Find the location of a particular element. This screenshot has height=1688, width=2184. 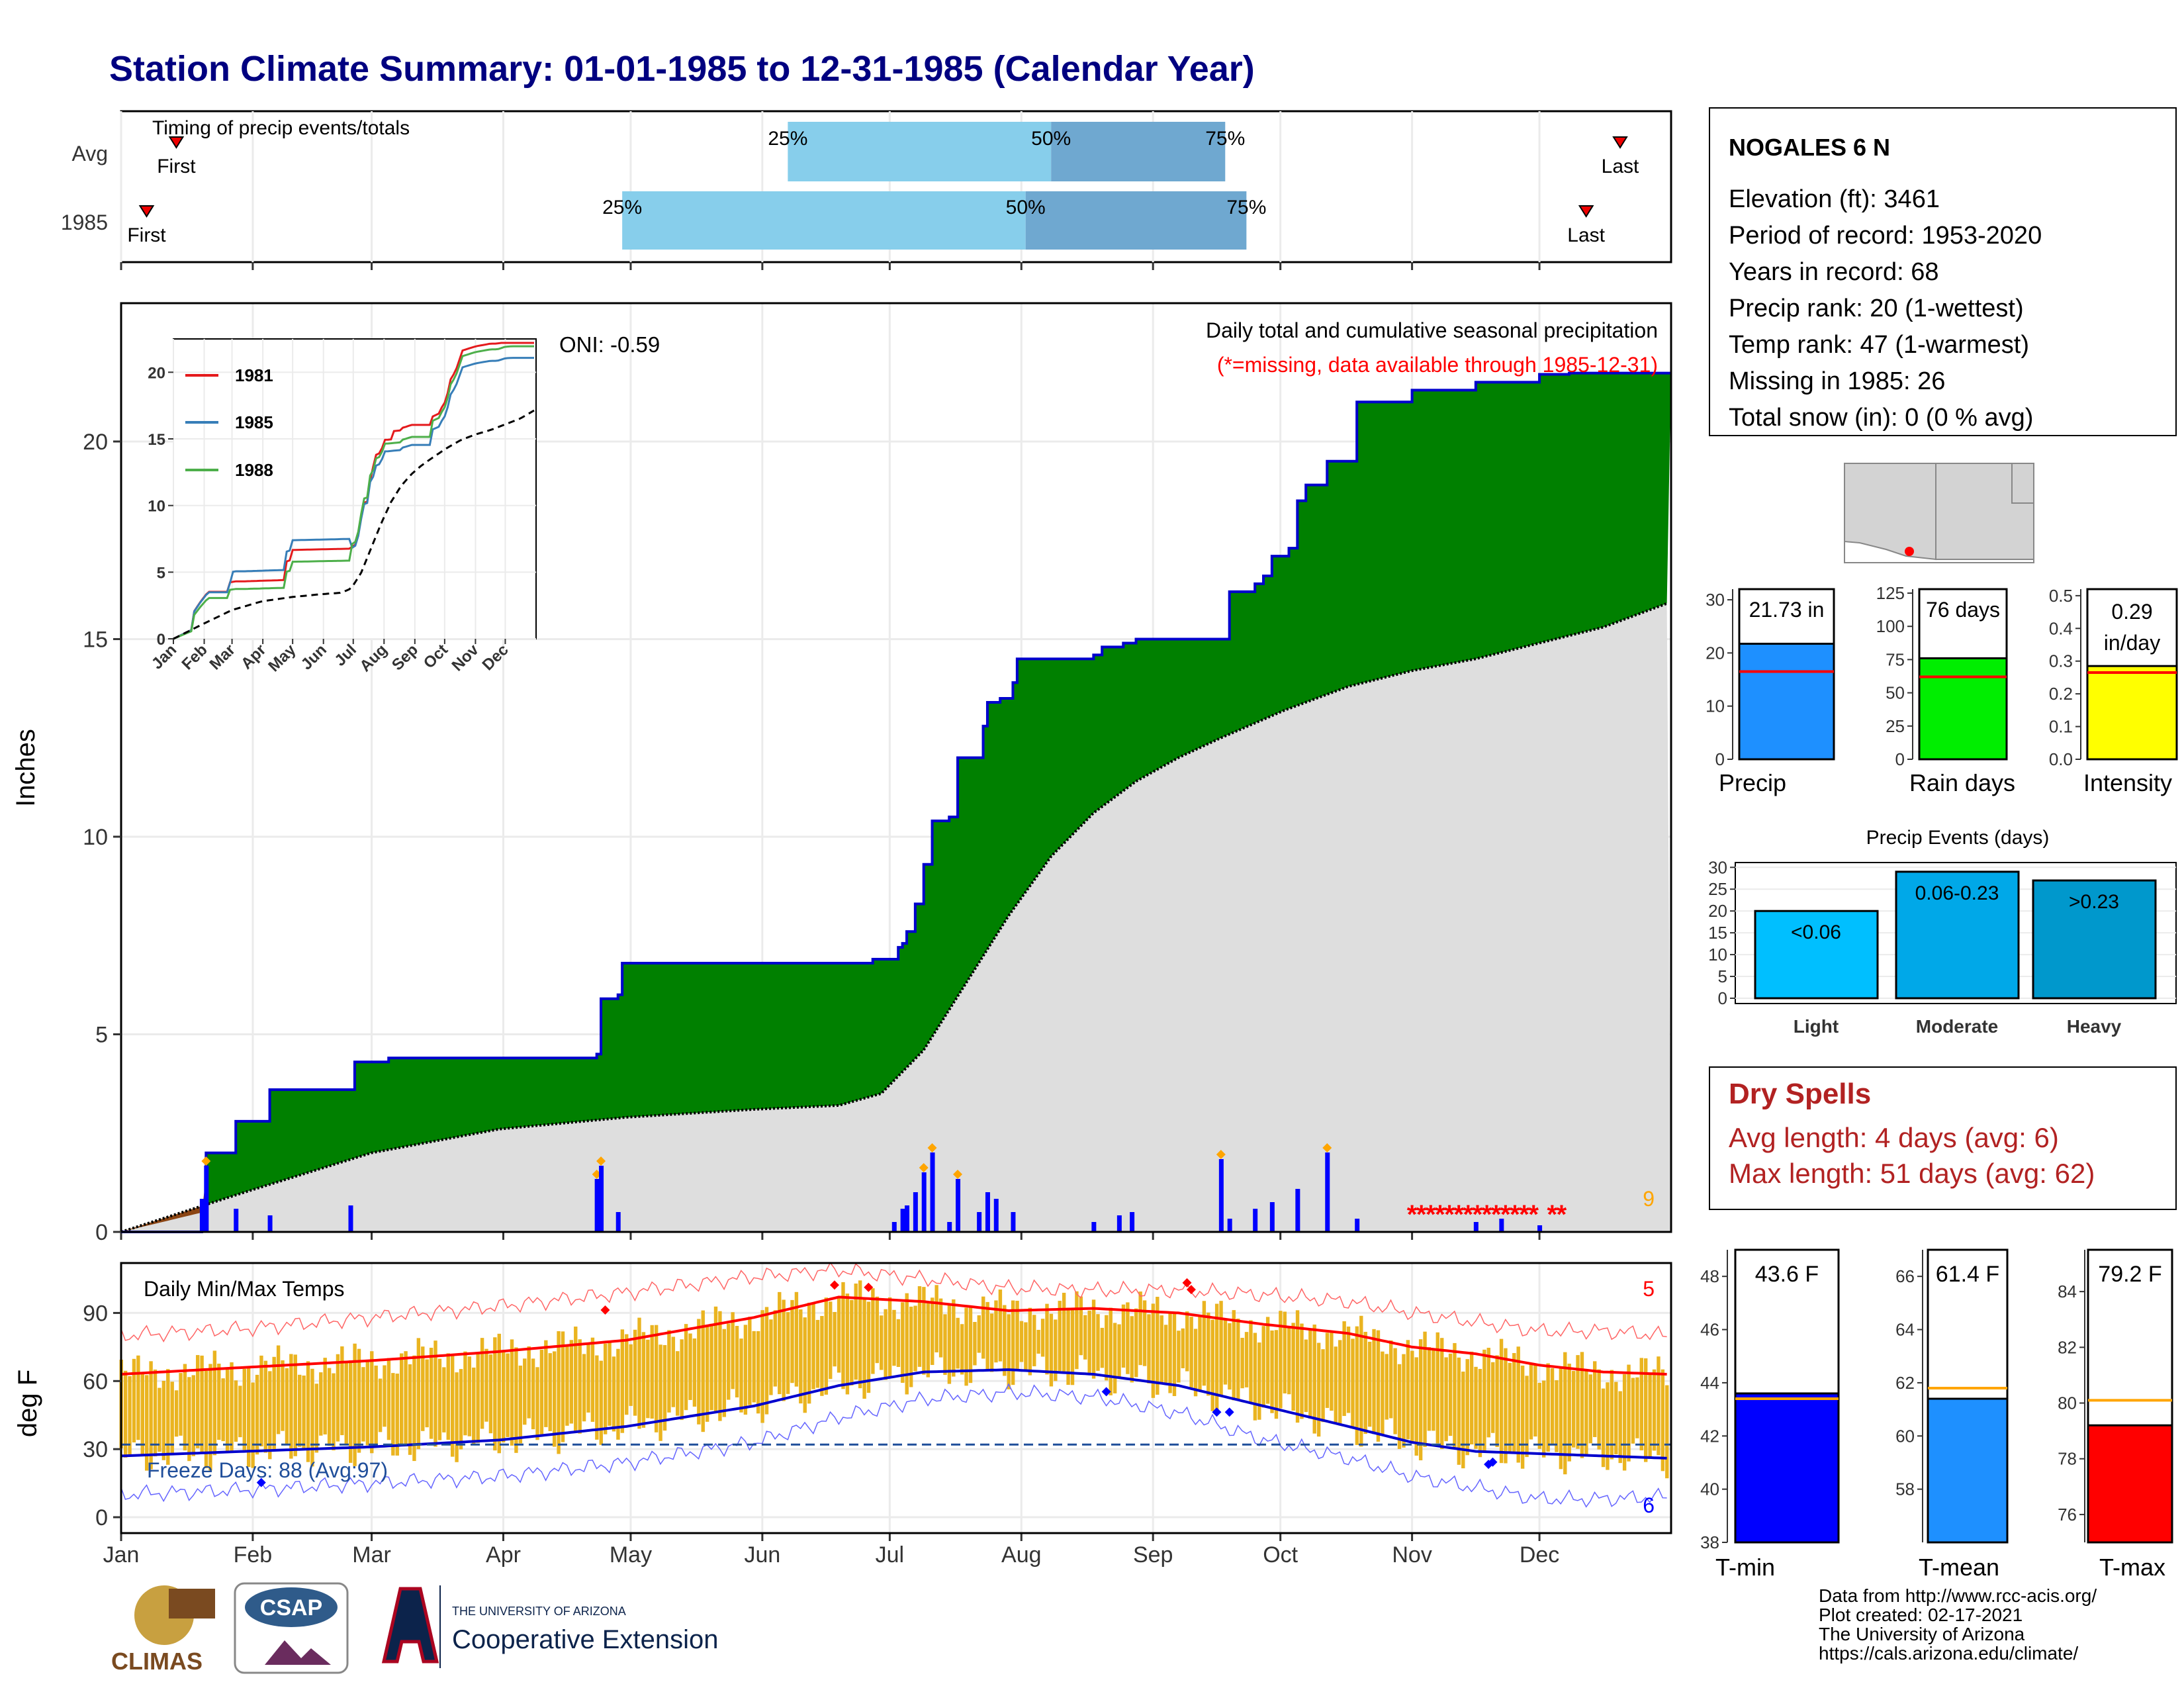

bar-panel-tick-label: 0.4 is located at coordinates (2061, 628).